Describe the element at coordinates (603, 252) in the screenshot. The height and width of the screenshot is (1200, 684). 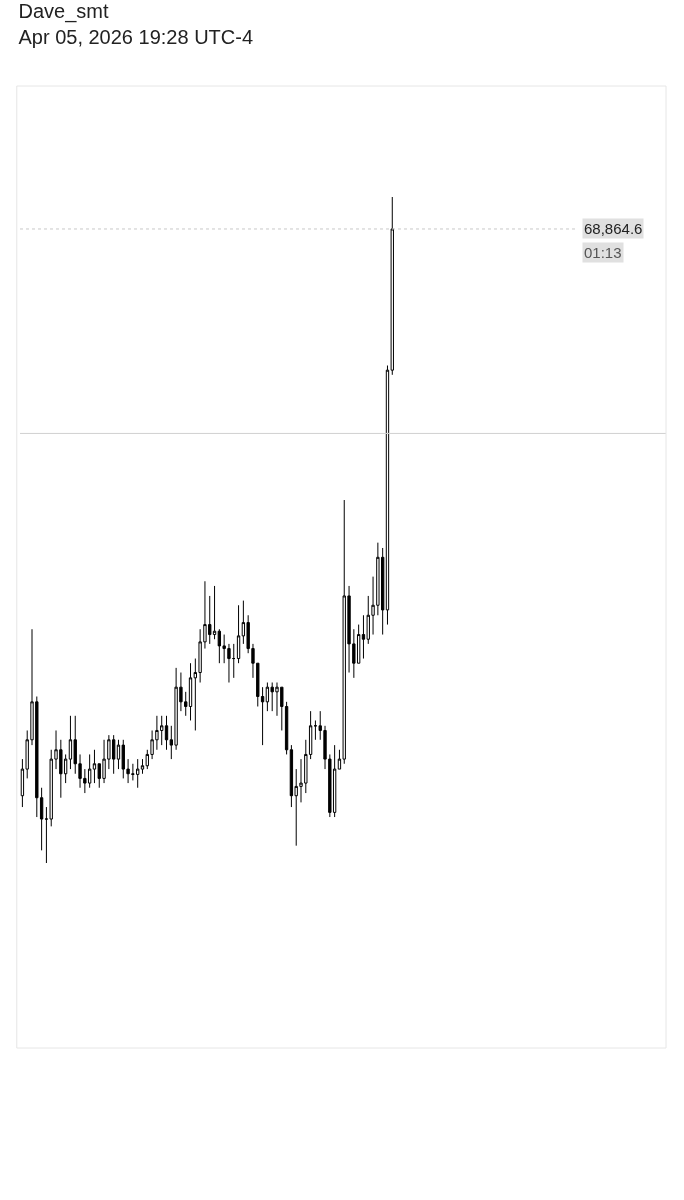
I see `text: 01:13` at that location.